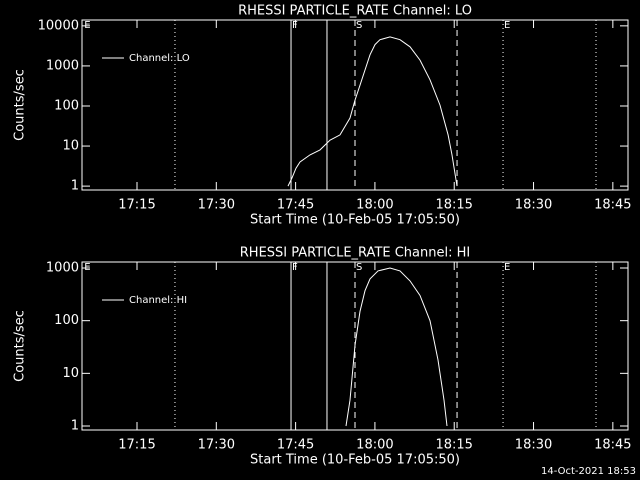  What do you see at coordinates (355, 253) in the screenshot?
I see `chart-title: RHESSI PARTICLE_RATE Channel: HI` at bounding box center [355, 253].